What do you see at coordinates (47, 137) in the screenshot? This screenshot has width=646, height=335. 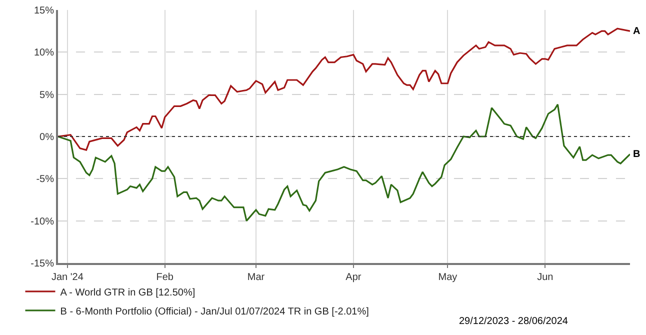 I see `y-tick-label: 0%` at bounding box center [47, 137].